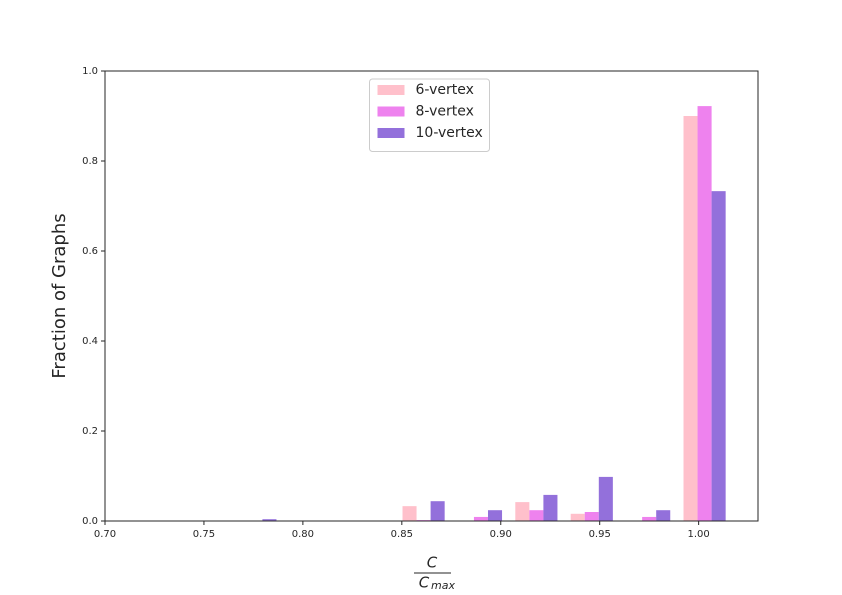 This screenshot has height=595, width=842. I want to click on x-tick-label: 1.00, so click(699, 534).